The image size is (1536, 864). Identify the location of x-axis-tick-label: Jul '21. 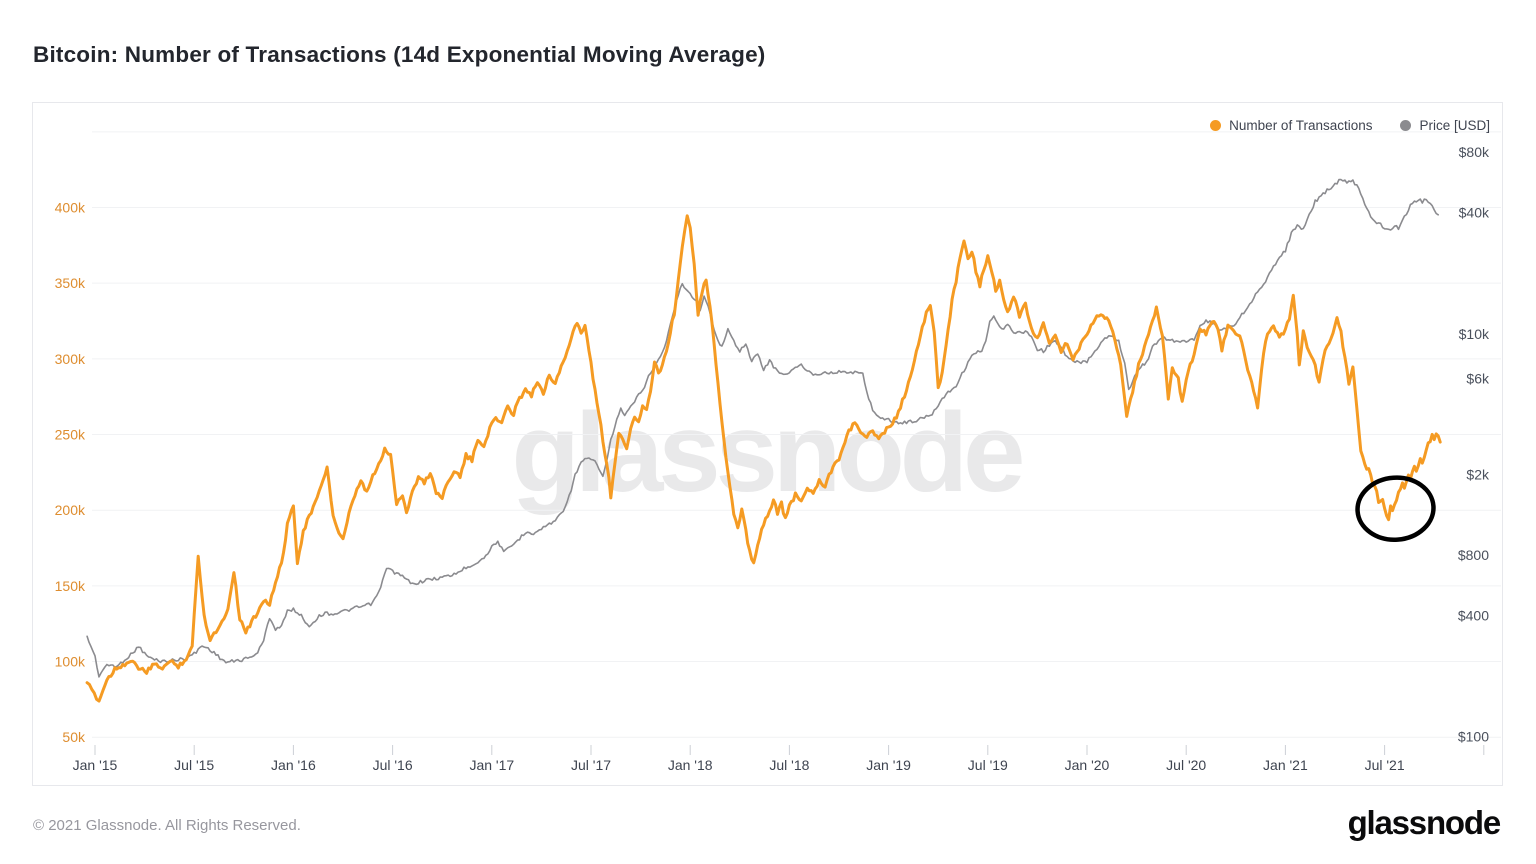
(1385, 765).